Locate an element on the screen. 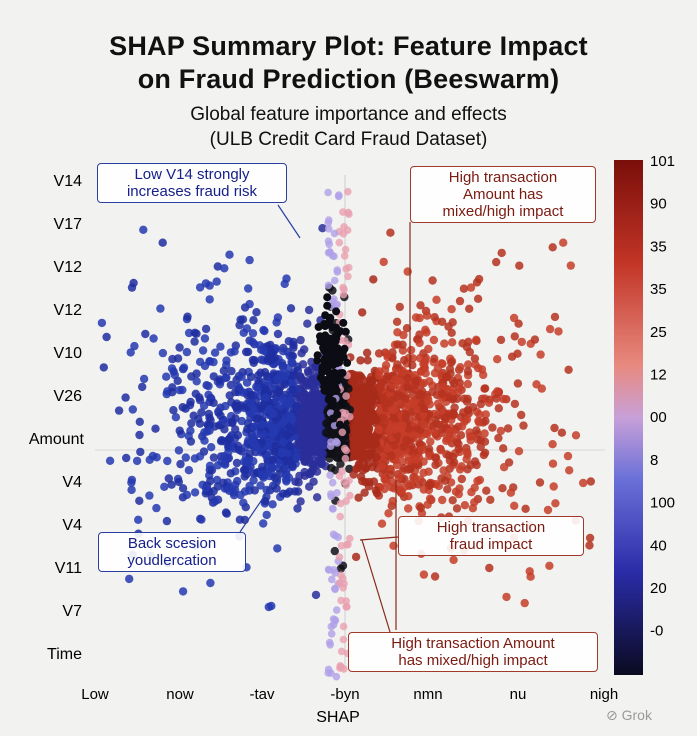  x-tick-label: nmn is located at coordinates (427, 694).